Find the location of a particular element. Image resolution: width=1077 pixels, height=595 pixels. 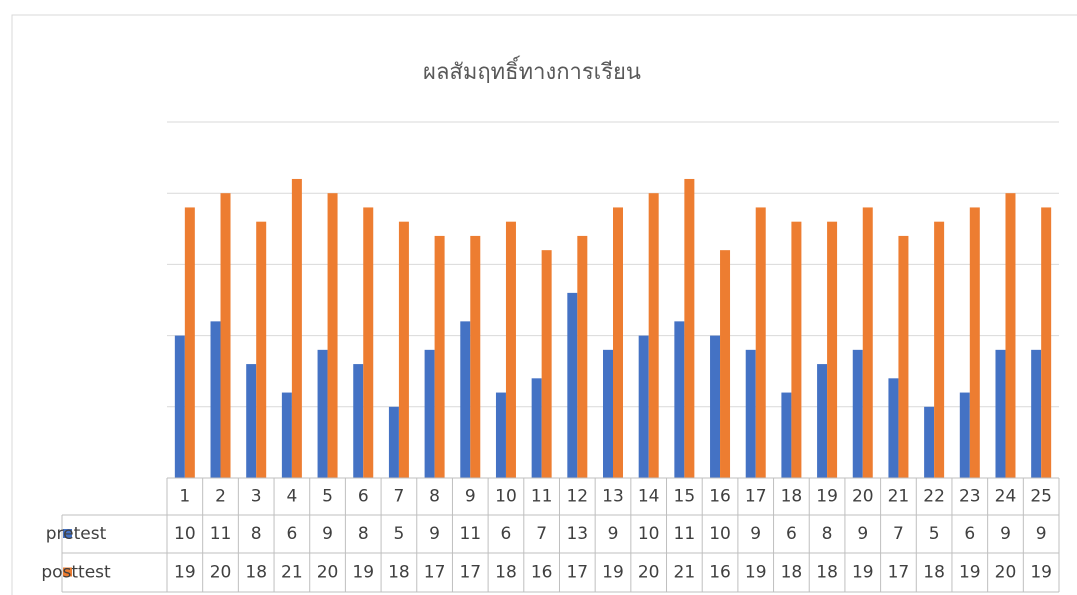

x-tick-label: 21 is located at coordinates (899, 497).